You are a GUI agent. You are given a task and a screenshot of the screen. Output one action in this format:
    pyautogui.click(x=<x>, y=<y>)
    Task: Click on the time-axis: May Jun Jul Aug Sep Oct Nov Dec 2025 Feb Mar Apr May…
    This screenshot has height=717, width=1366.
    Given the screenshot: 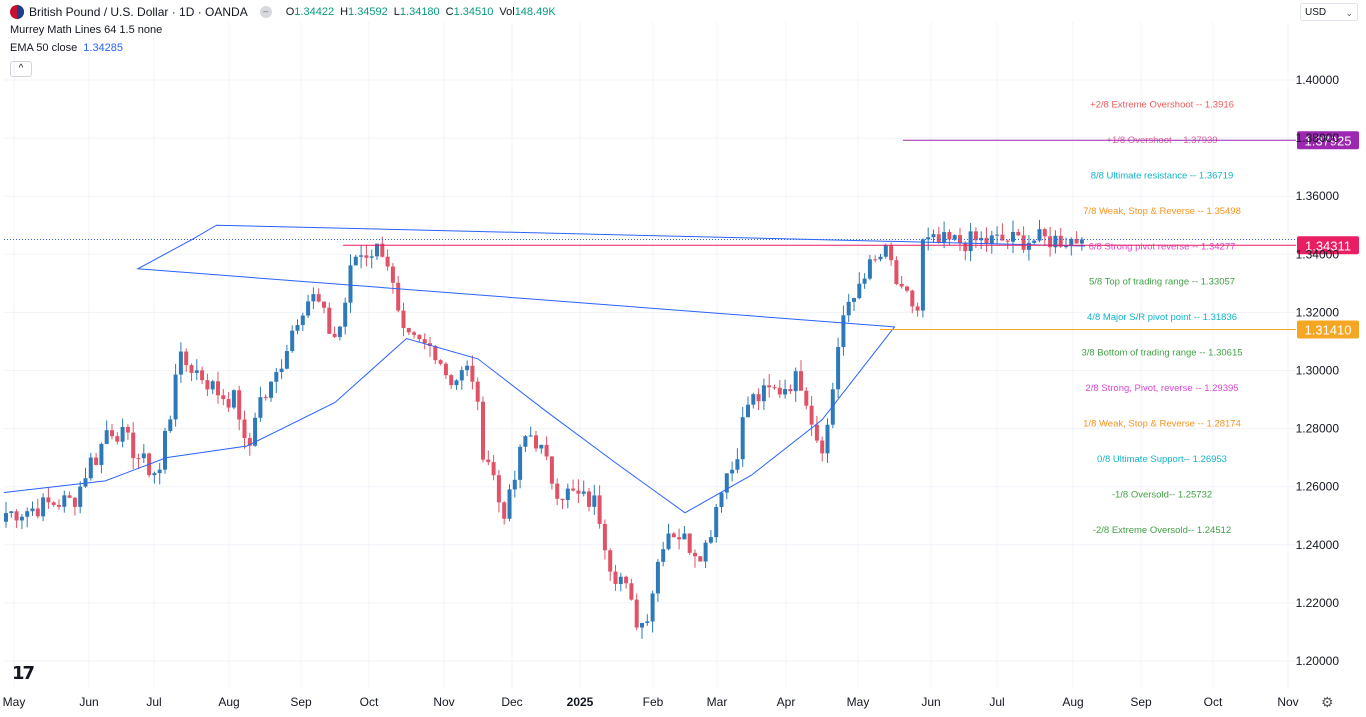 What is the action you would take?
    pyautogui.click(x=651, y=702)
    